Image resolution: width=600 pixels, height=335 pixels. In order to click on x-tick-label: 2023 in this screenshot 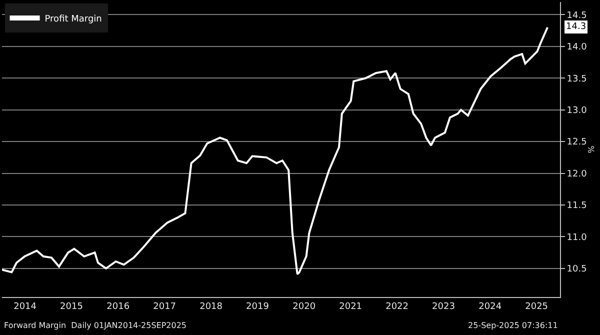, I will do `click(443, 307)`.